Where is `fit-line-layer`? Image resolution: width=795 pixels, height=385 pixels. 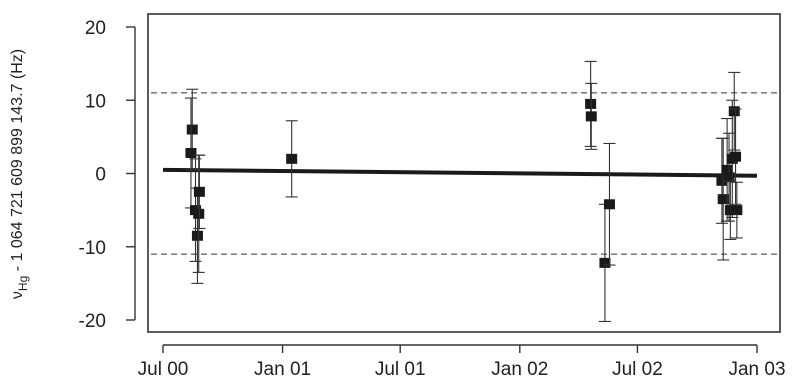 fit-line-layer is located at coordinates (460, 172).